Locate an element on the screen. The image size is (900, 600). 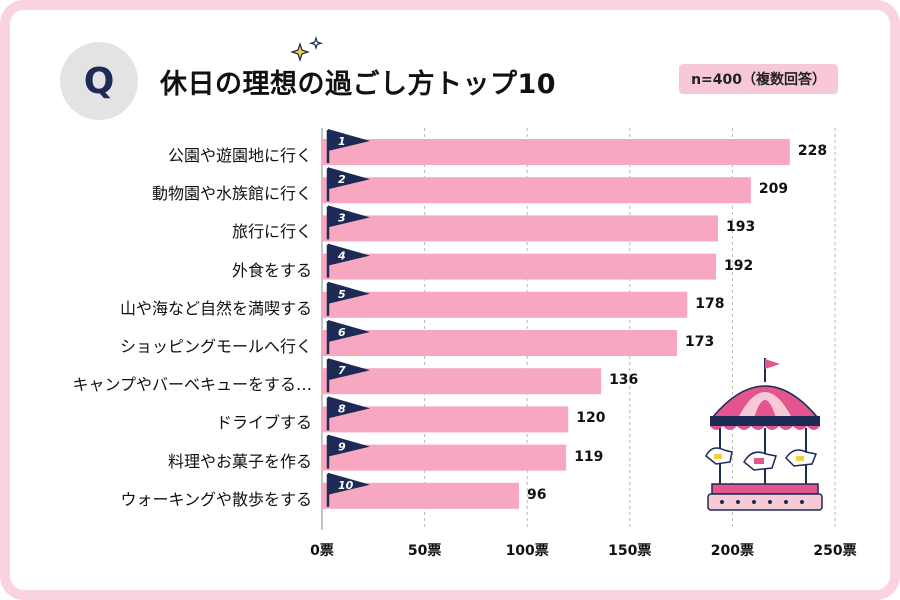
rank-number: 1 is located at coordinates (342, 141).